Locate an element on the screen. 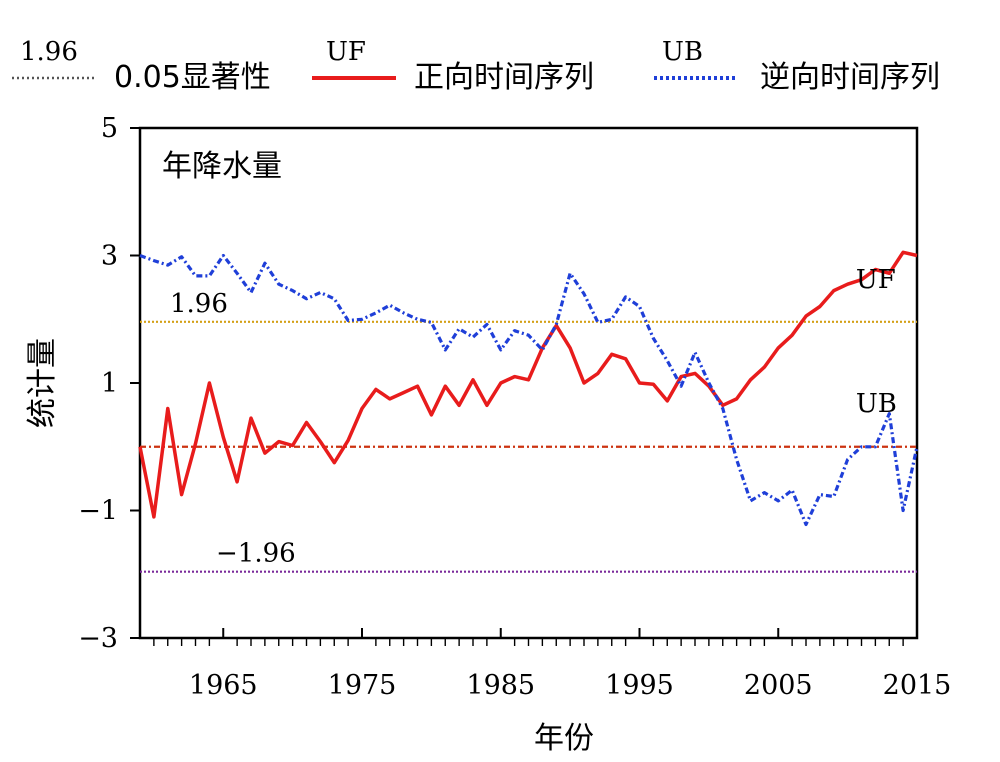  annotation-ub: UB is located at coordinates (876, 404).